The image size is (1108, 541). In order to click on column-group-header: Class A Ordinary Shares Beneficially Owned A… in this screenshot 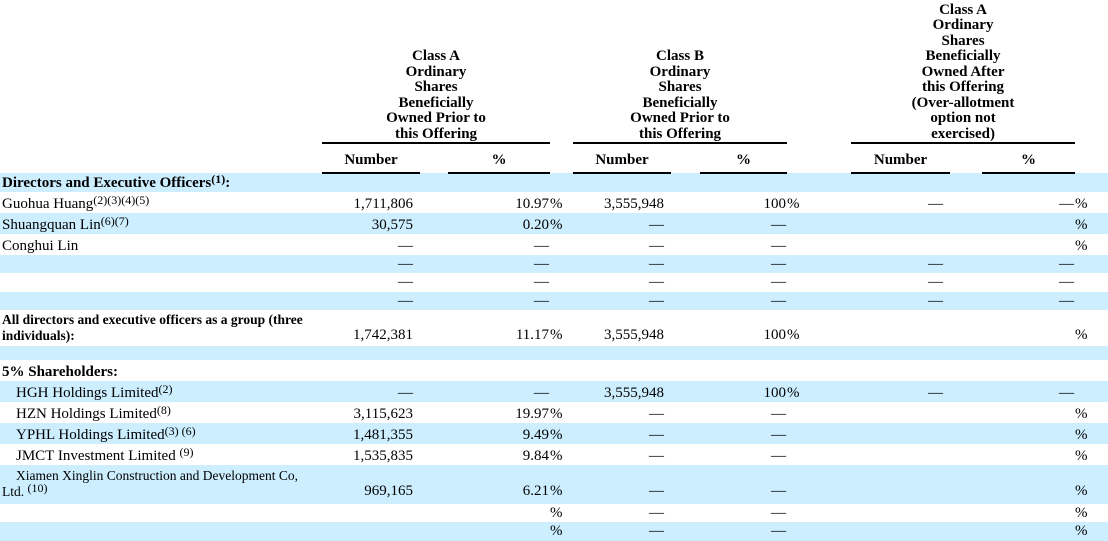, I will do `click(963, 72)`.